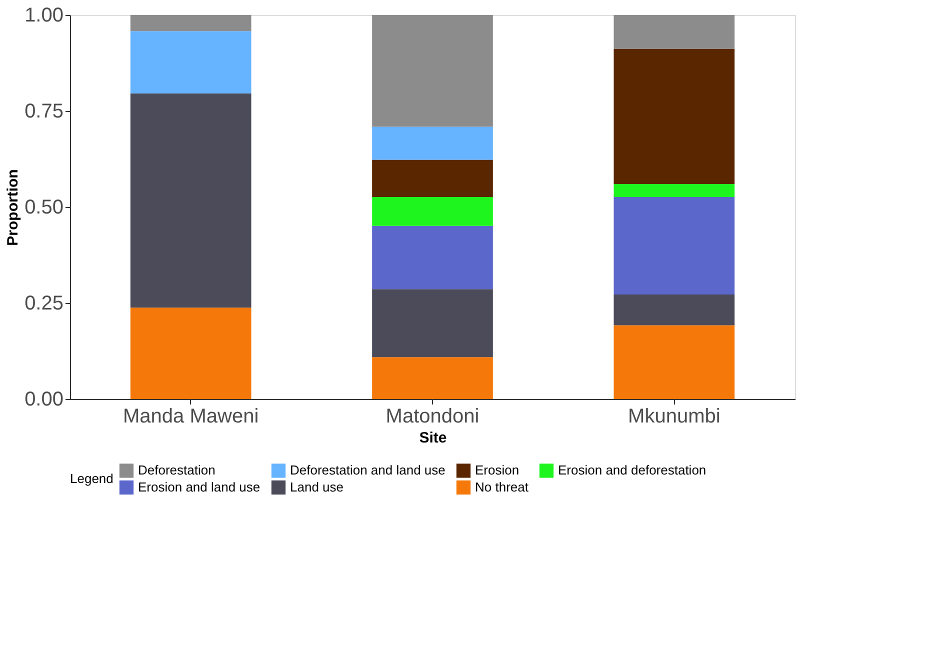 This screenshot has height=648, width=933. What do you see at coordinates (44, 207) in the screenshot?
I see `y-tick-label: 0.50` at bounding box center [44, 207].